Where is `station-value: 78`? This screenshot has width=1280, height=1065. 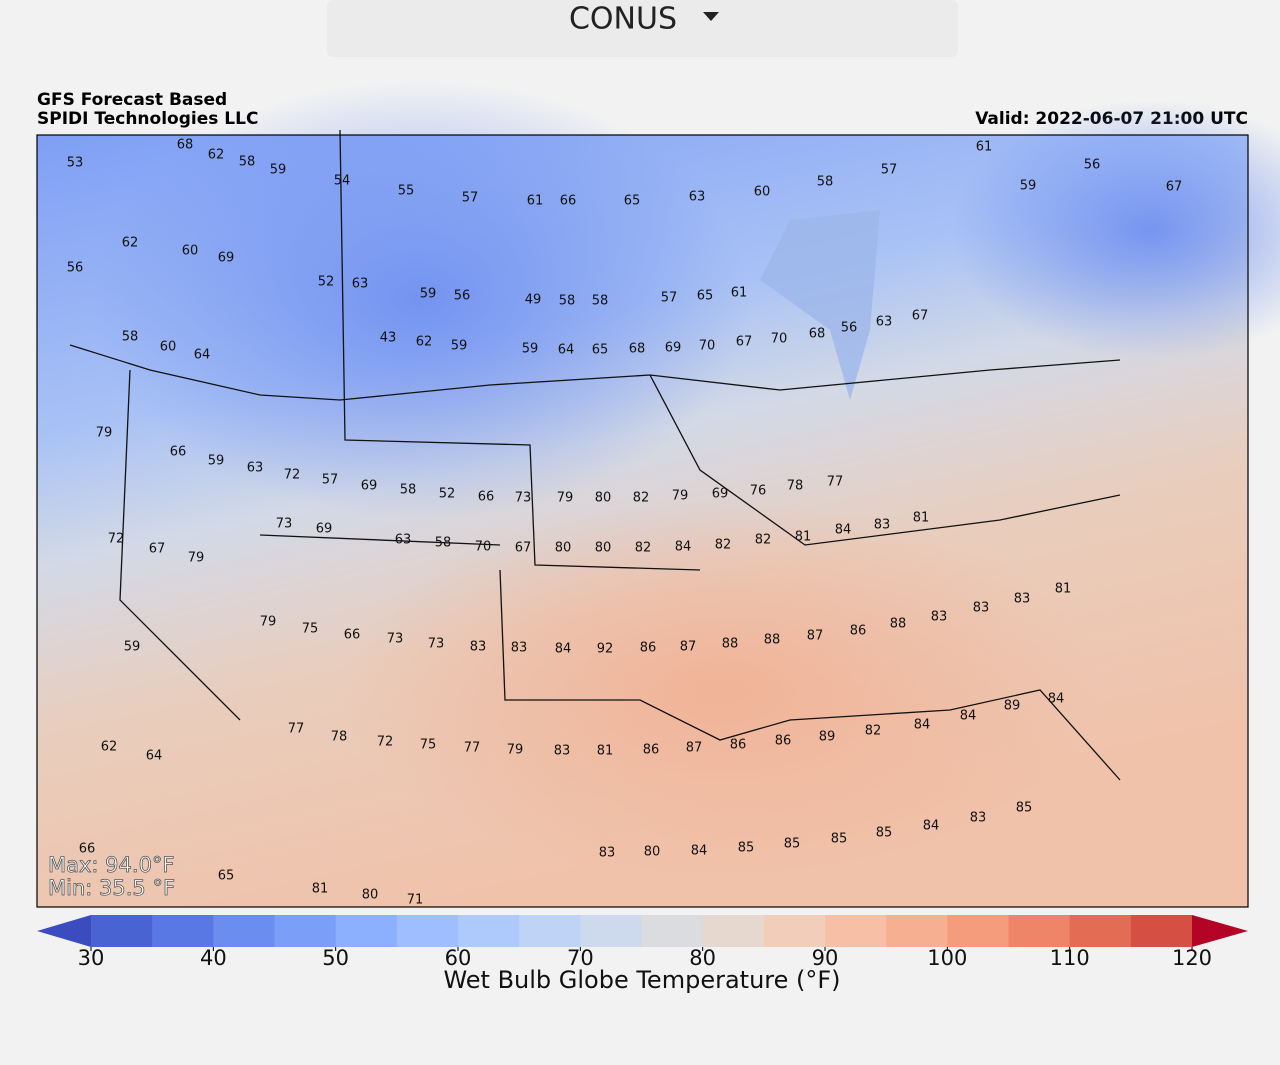 station-value: 78 is located at coordinates (795, 486).